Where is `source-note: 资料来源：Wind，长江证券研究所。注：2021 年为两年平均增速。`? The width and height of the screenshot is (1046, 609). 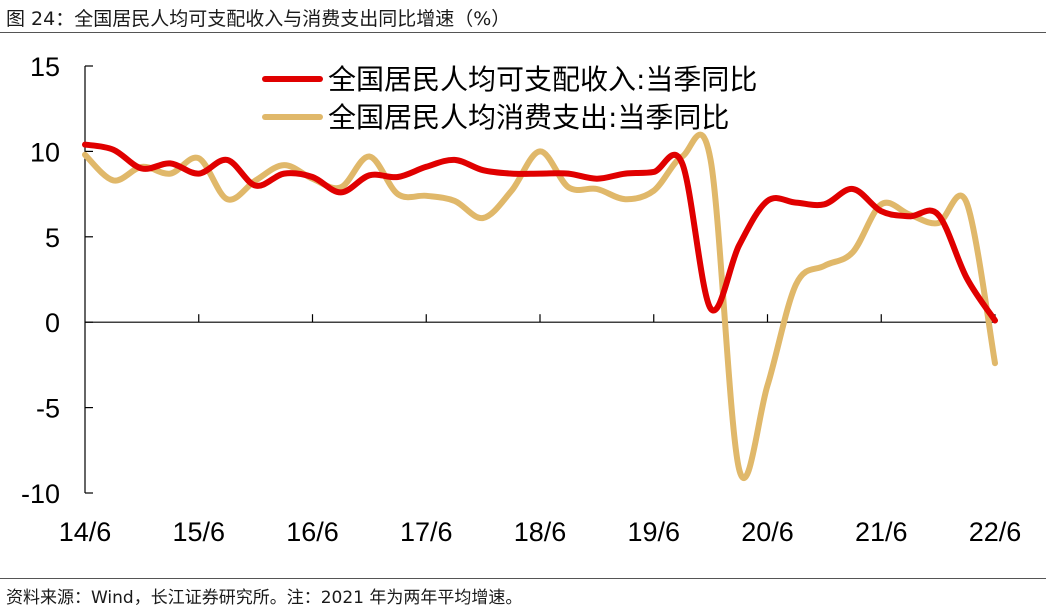
source-note: 资料来源：Wind，长江证券研究所。注：2021 年为两年平均增速。 is located at coordinates (264, 598).